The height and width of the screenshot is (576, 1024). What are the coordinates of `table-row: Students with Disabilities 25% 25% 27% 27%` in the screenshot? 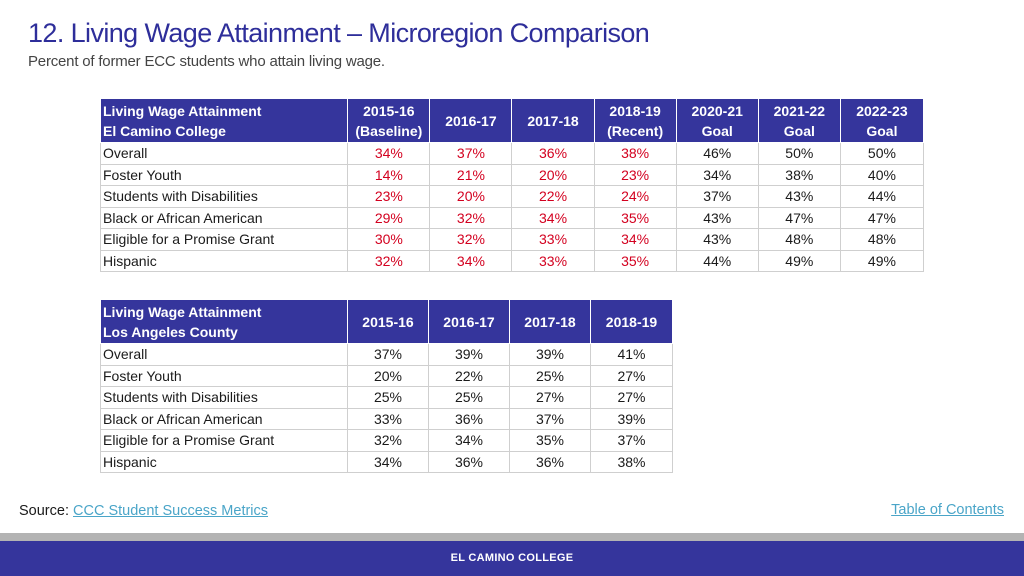 It's located at (386, 397).